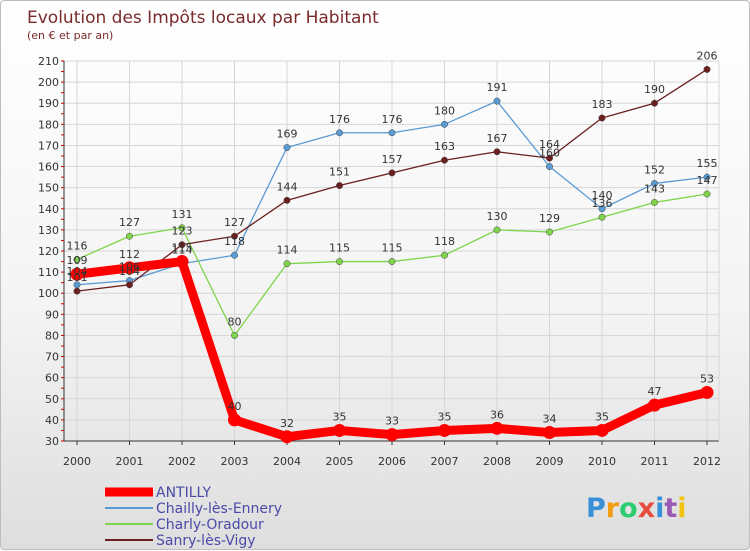  What do you see at coordinates (444, 110) in the screenshot?
I see `data-label-chailly-l-s-ennery: 180` at bounding box center [444, 110].